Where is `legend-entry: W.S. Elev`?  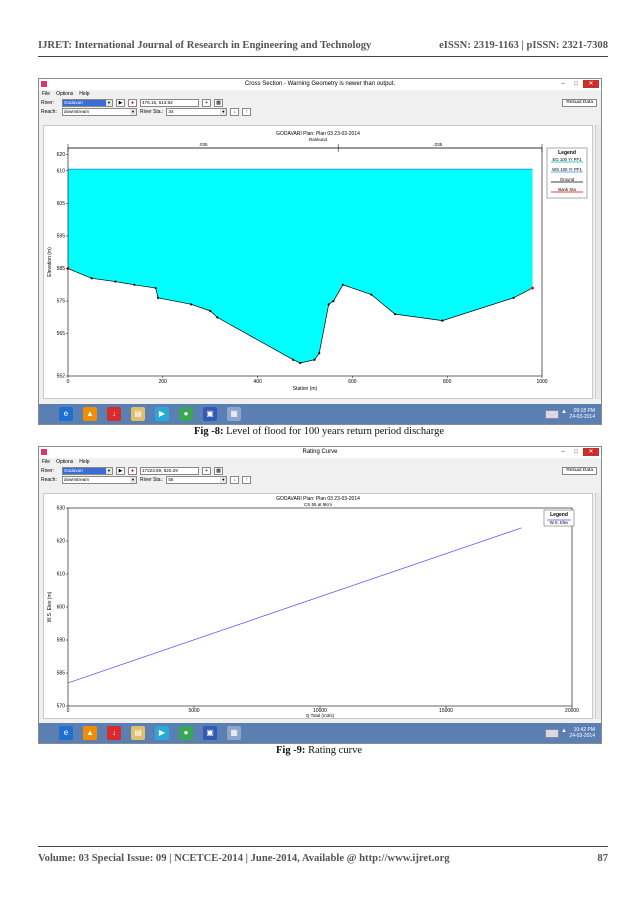
legend-entry: W.S. Elev is located at coordinates (559, 522).